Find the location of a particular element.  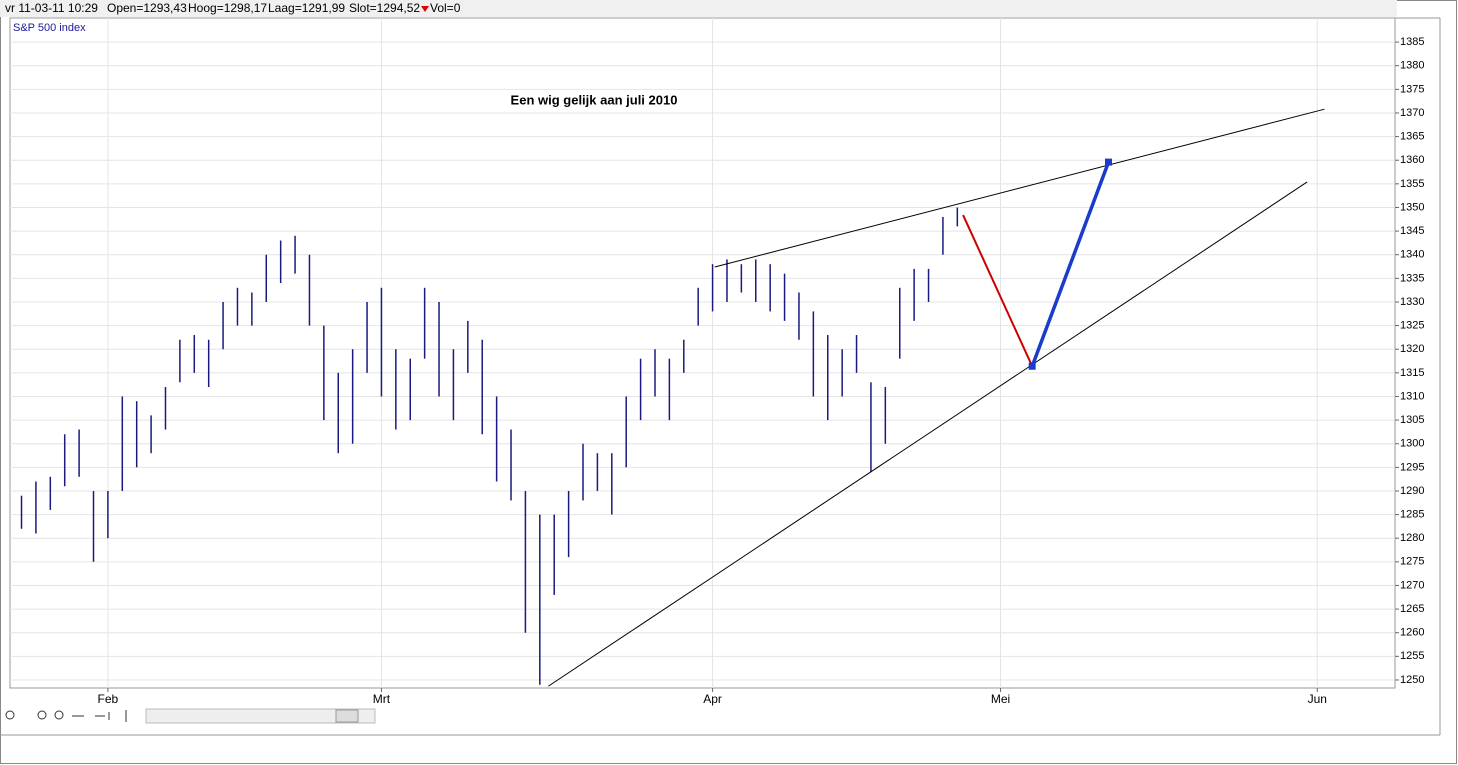

header-volume: Vol=0 is located at coordinates (445, 8).